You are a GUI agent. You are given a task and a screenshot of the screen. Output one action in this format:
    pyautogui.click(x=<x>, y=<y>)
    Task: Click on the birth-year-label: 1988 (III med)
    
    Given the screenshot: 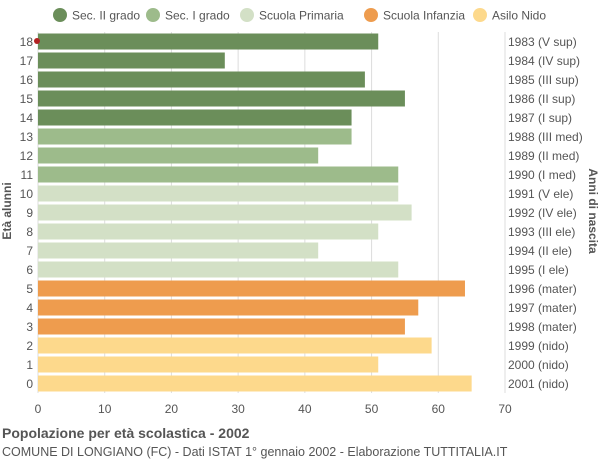 What is the action you would take?
    pyautogui.click(x=545, y=137)
    